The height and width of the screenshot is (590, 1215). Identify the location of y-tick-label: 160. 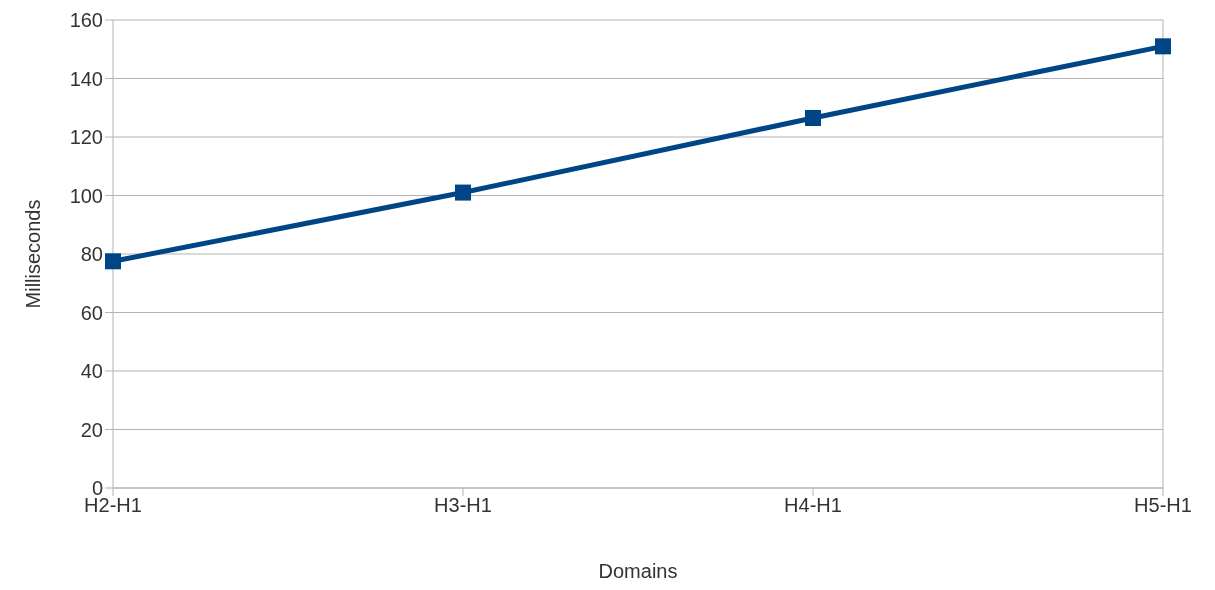
(86, 20).